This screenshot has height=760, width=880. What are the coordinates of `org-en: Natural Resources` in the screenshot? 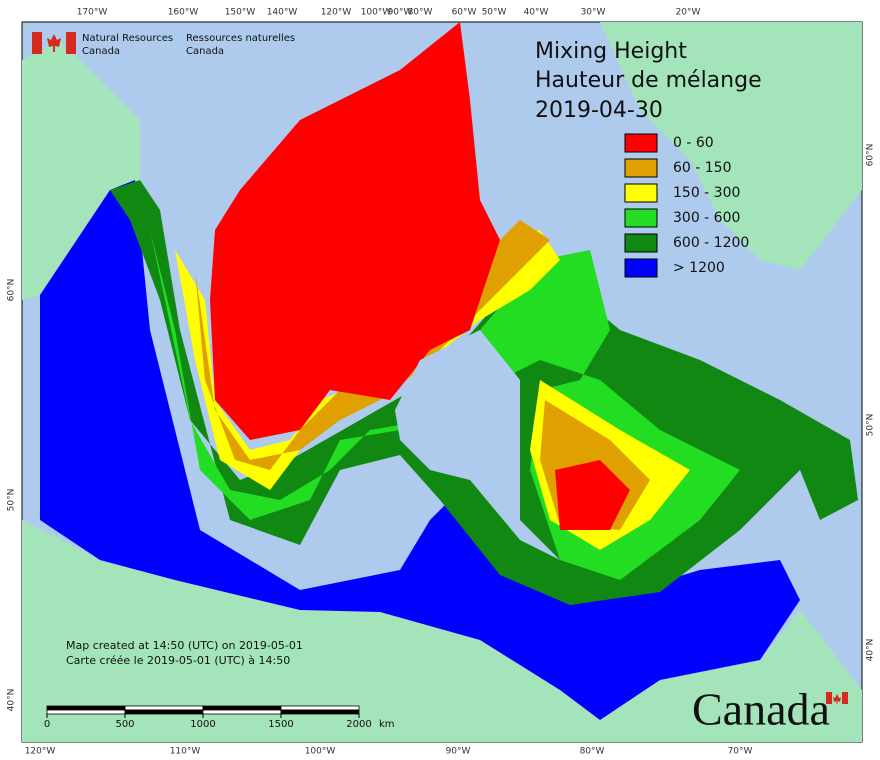 It's located at (127, 38).